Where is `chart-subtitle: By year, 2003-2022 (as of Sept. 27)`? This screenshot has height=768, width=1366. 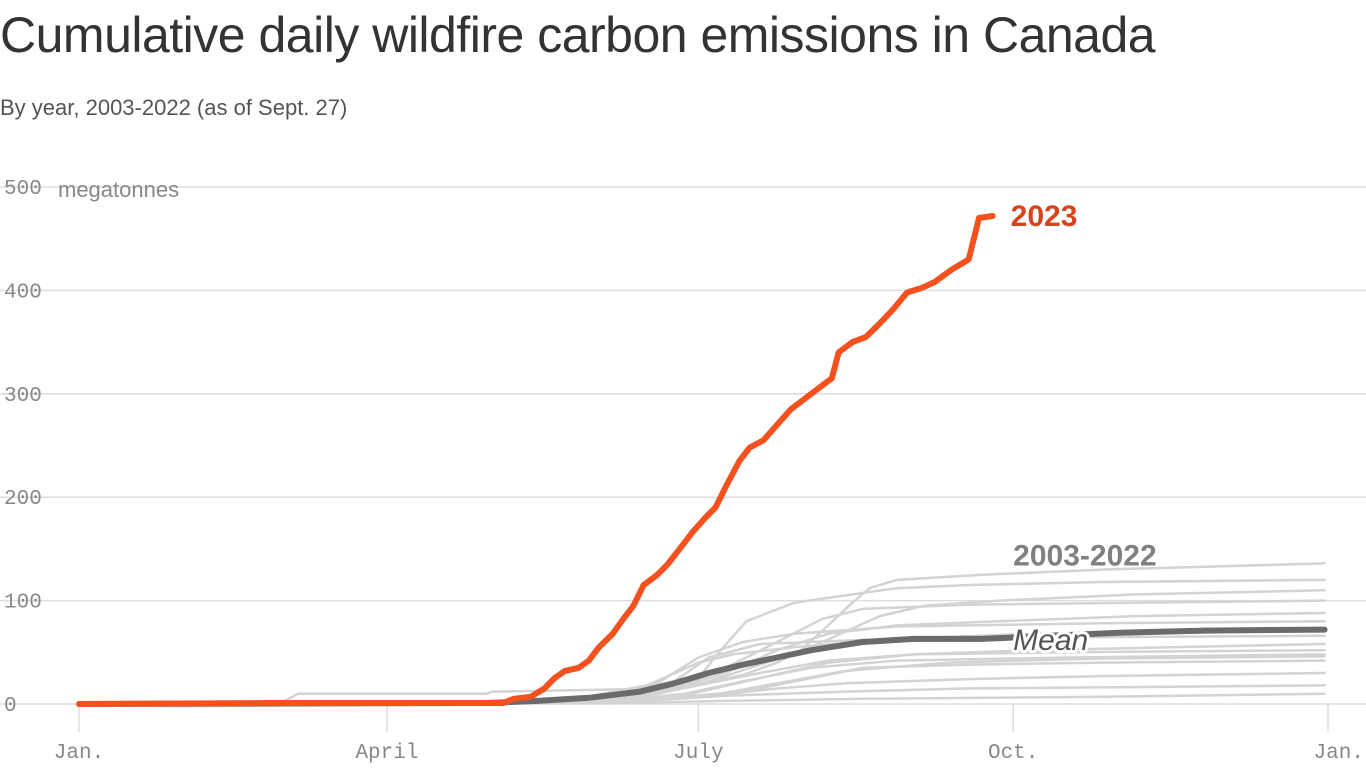 chart-subtitle: By year, 2003-2022 (as of Sept. 27) is located at coordinates (174, 107).